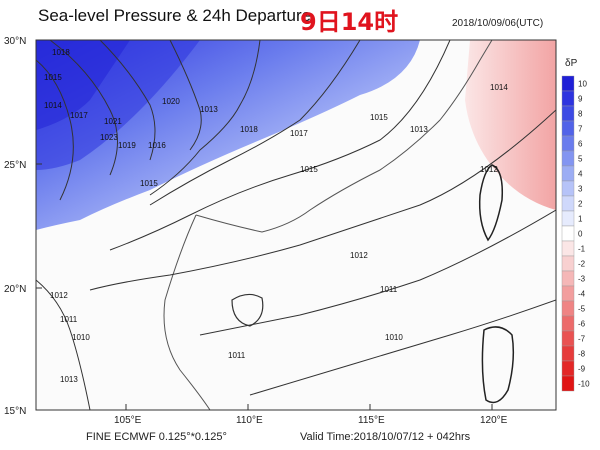  What do you see at coordinates (580, 204) in the screenshot?
I see `colorbar-label: 2` at bounding box center [580, 204].